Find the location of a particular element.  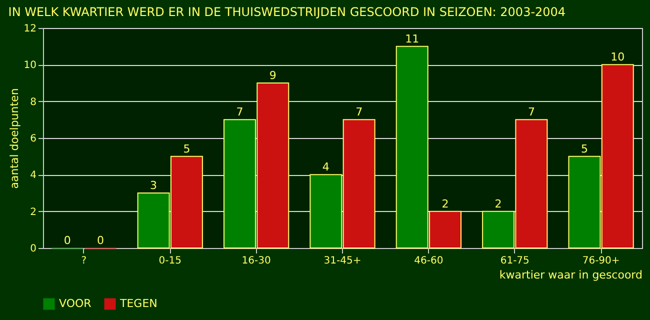

x-axis-title: kwartier waar in gescoord is located at coordinates (570, 275).